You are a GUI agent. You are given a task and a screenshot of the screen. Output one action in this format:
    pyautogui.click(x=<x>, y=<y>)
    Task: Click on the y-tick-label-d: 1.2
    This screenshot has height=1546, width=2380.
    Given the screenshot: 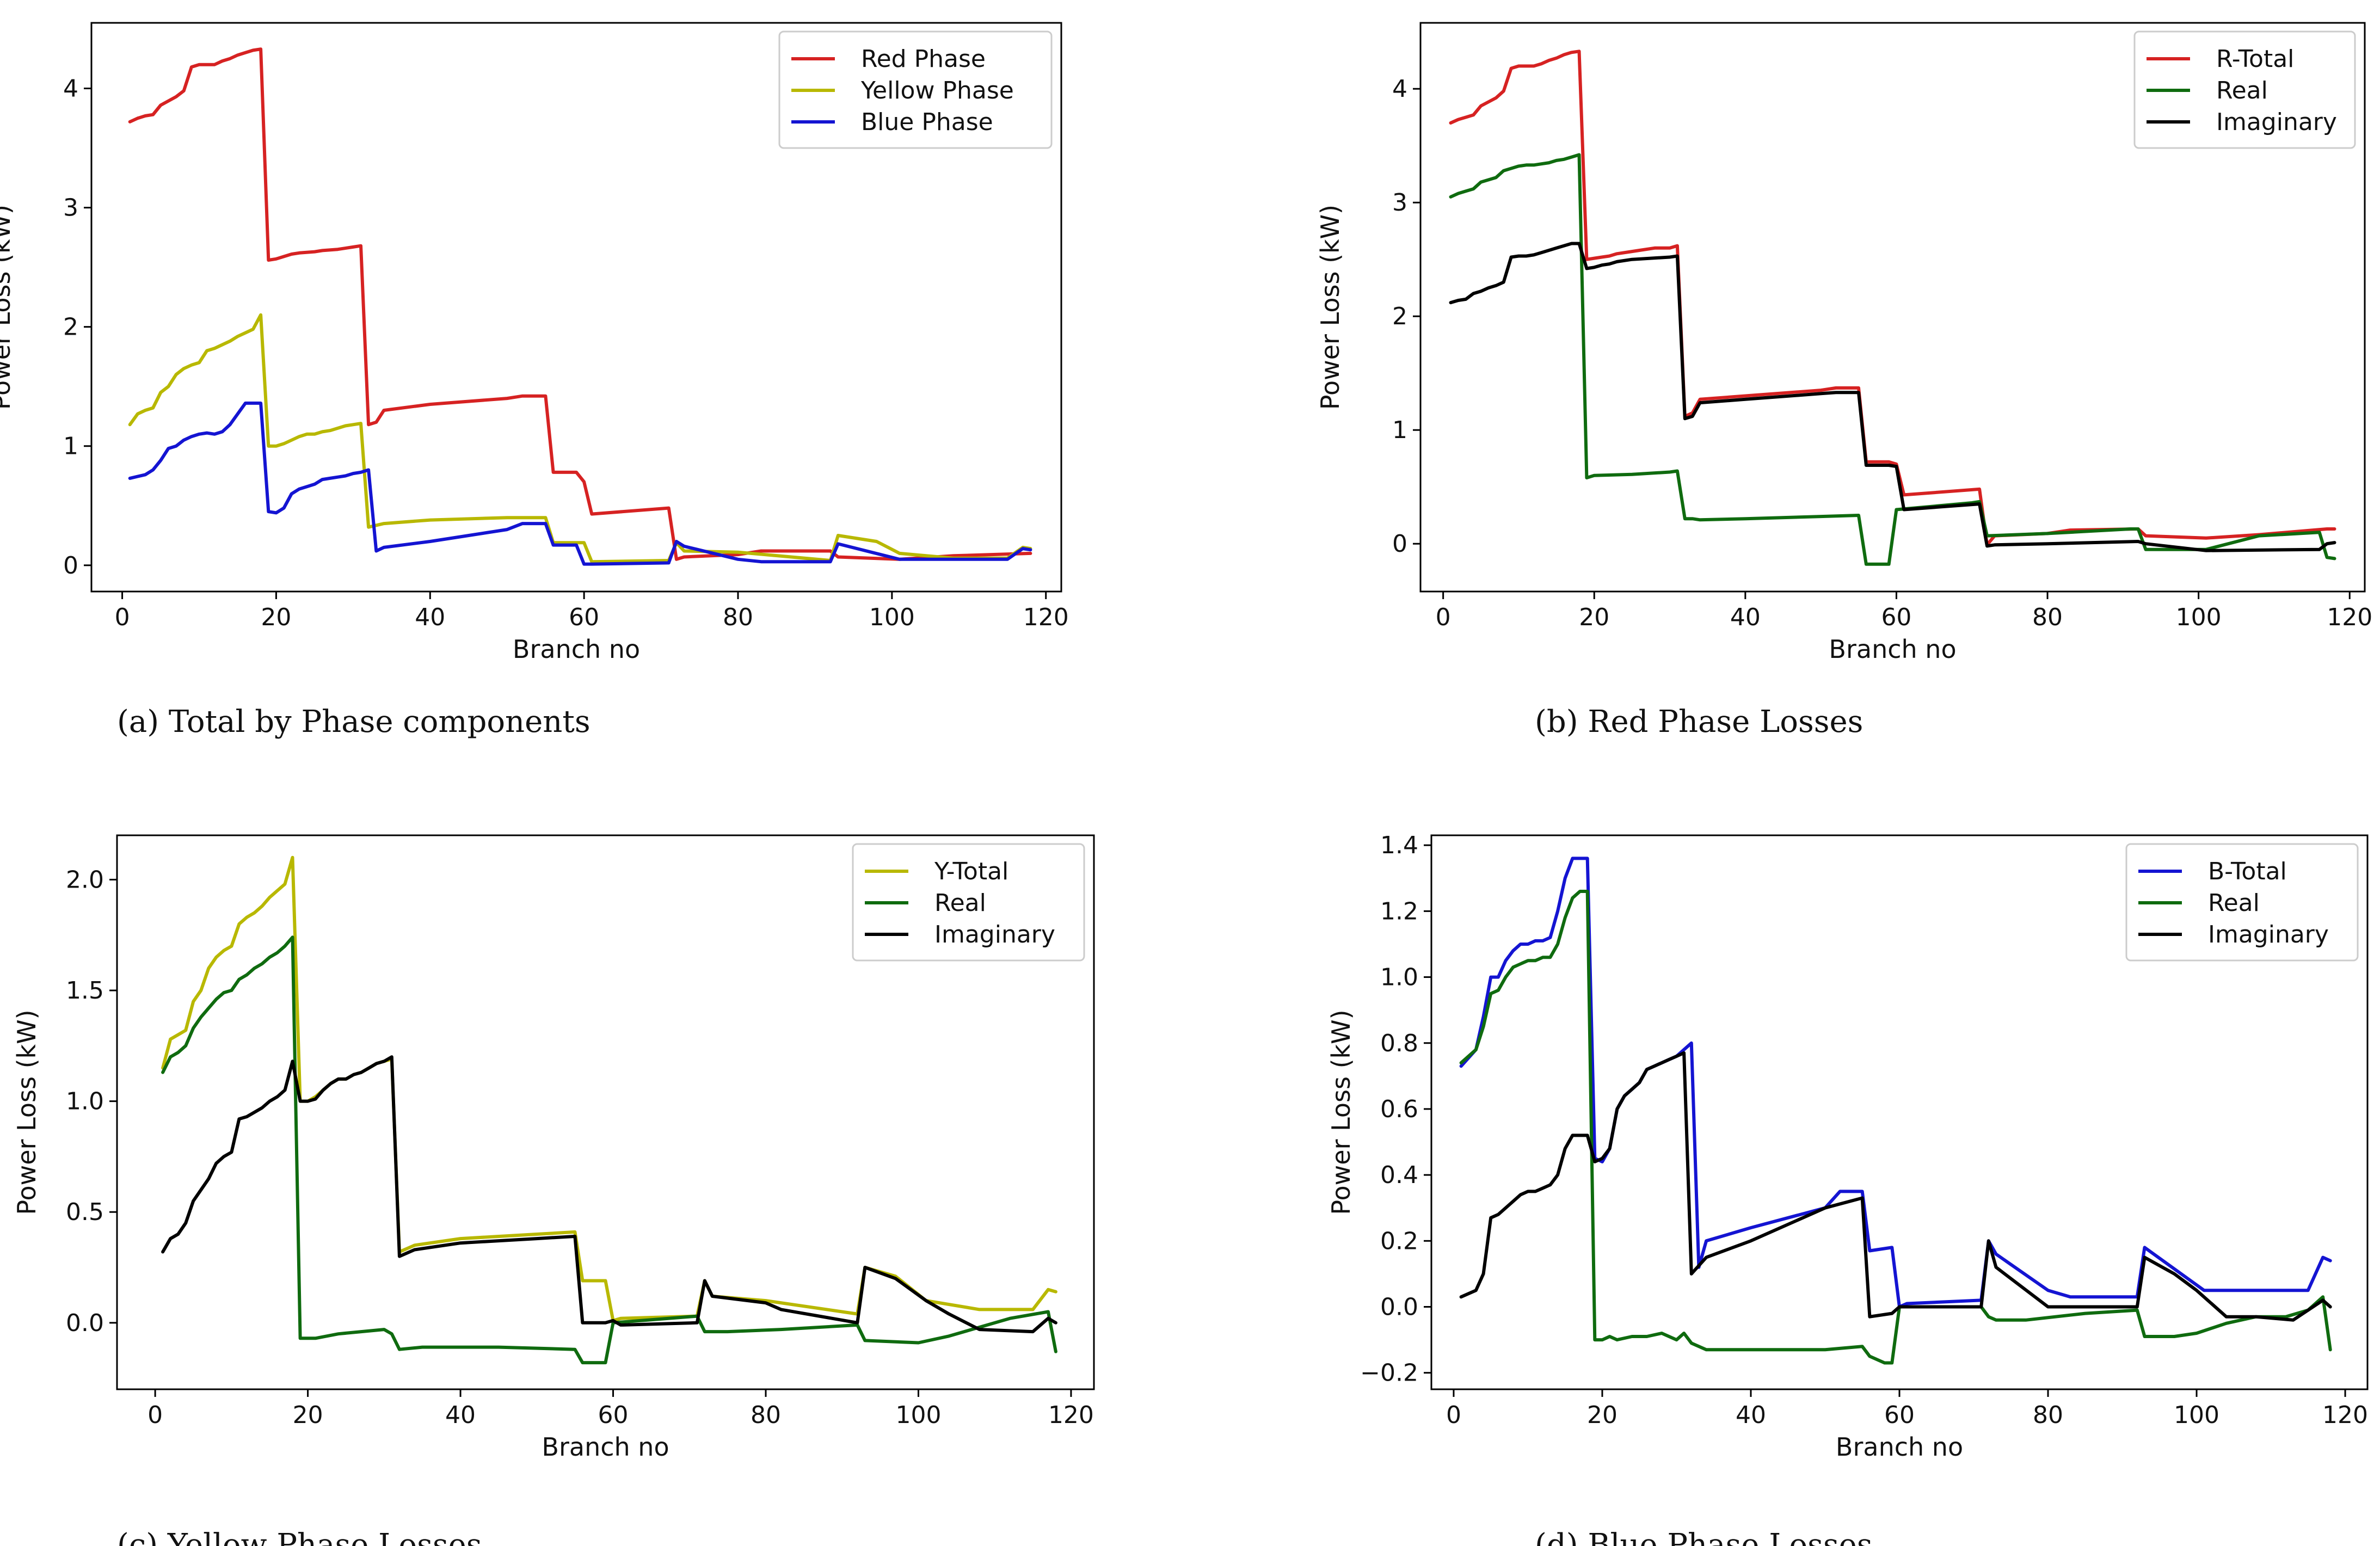 What is the action you would take?
    pyautogui.click(x=1399, y=911)
    